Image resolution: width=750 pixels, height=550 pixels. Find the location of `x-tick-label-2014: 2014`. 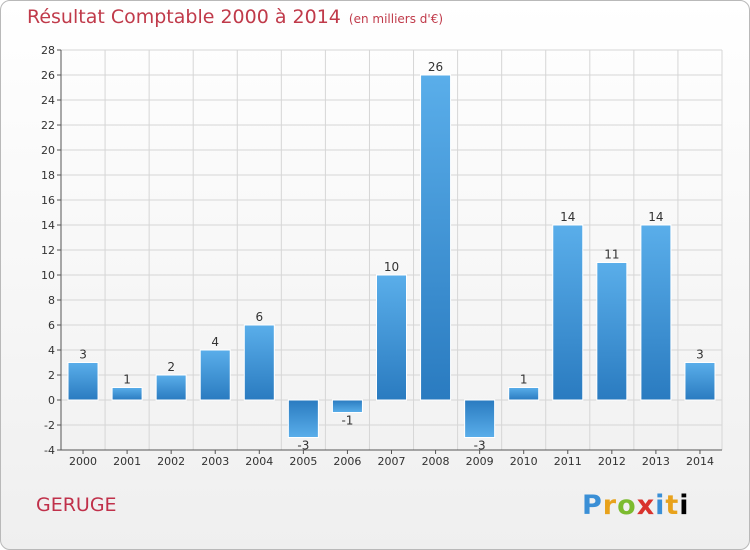

x-tick-label-2014: 2014 is located at coordinates (700, 461).